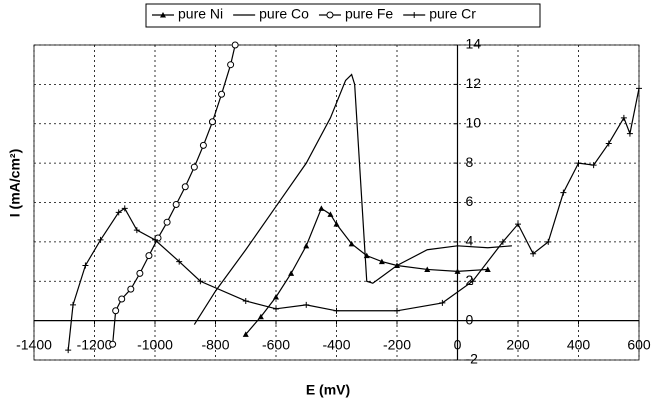 This screenshot has width=654, height=404. I want to click on x-tick-label: 200, so click(518, 344).